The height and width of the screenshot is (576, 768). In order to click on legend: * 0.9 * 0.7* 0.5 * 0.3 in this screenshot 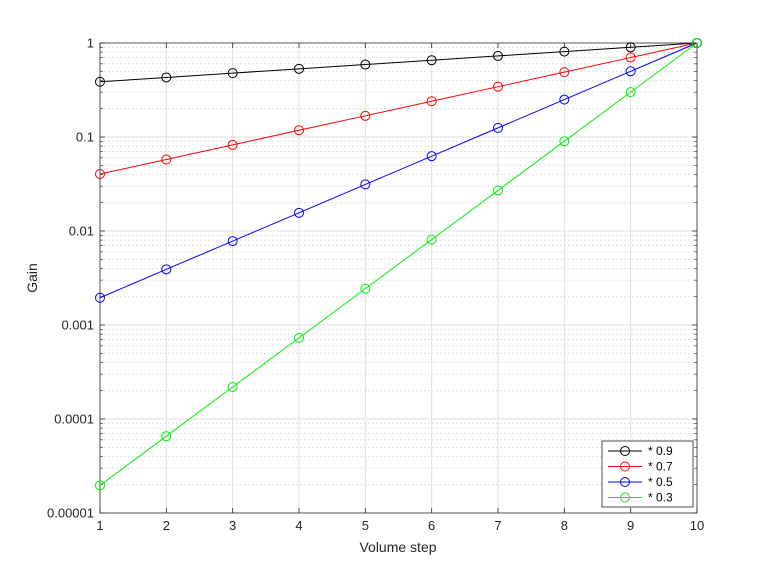, I will do `click(647, 474)`.